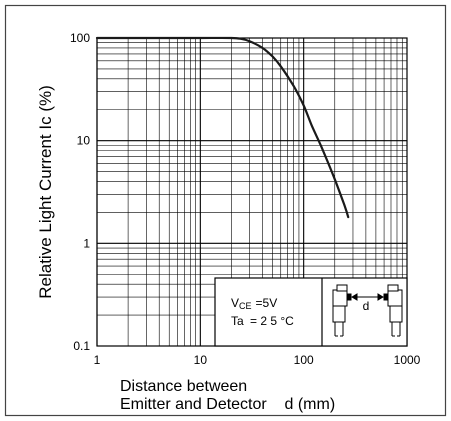 This screenshot has width=451, height=421. What do you see at coordinates (201, 360) in the screenshot?
I see `x-tick-label: 10` at bounding box center [201, 360].